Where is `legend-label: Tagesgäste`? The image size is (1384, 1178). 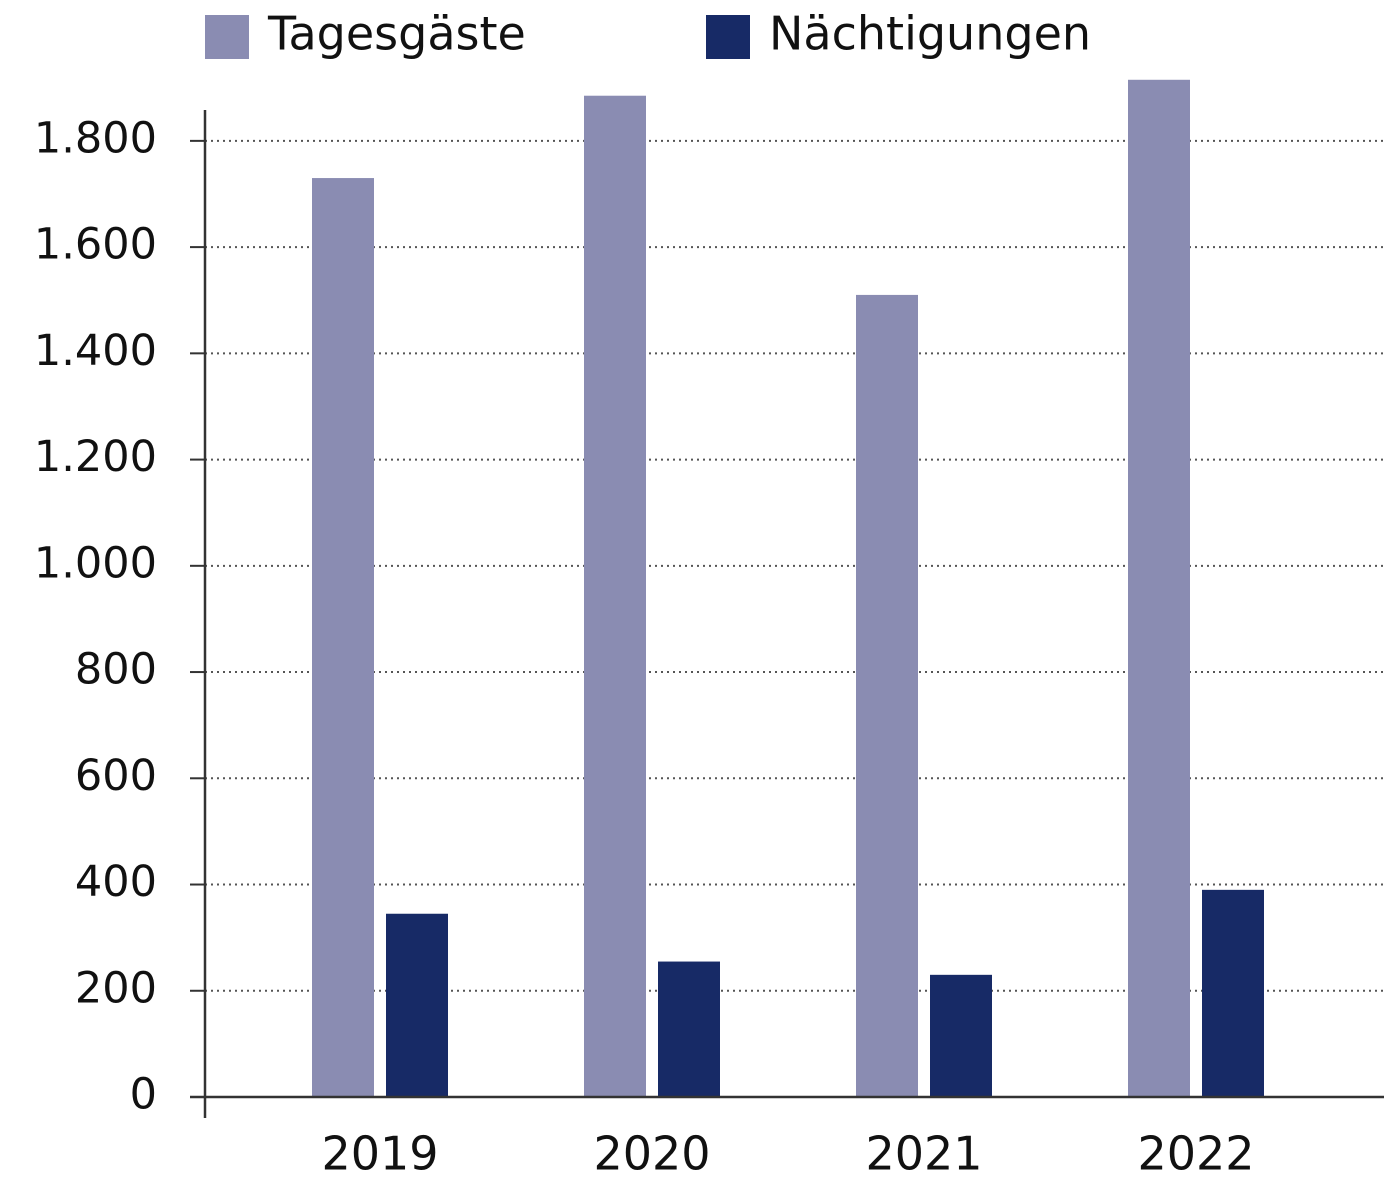 legend-label: Tagesgäste is located at coordinates (396, 34).